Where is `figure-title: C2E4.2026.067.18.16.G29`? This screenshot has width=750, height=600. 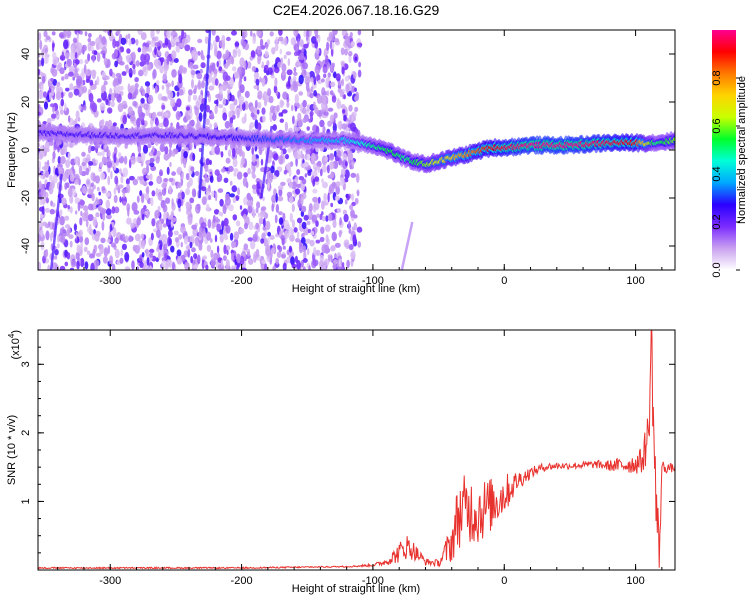
figure-title: C2E4.2026.067.18.16.G29 is located at coordinates (356, 10).